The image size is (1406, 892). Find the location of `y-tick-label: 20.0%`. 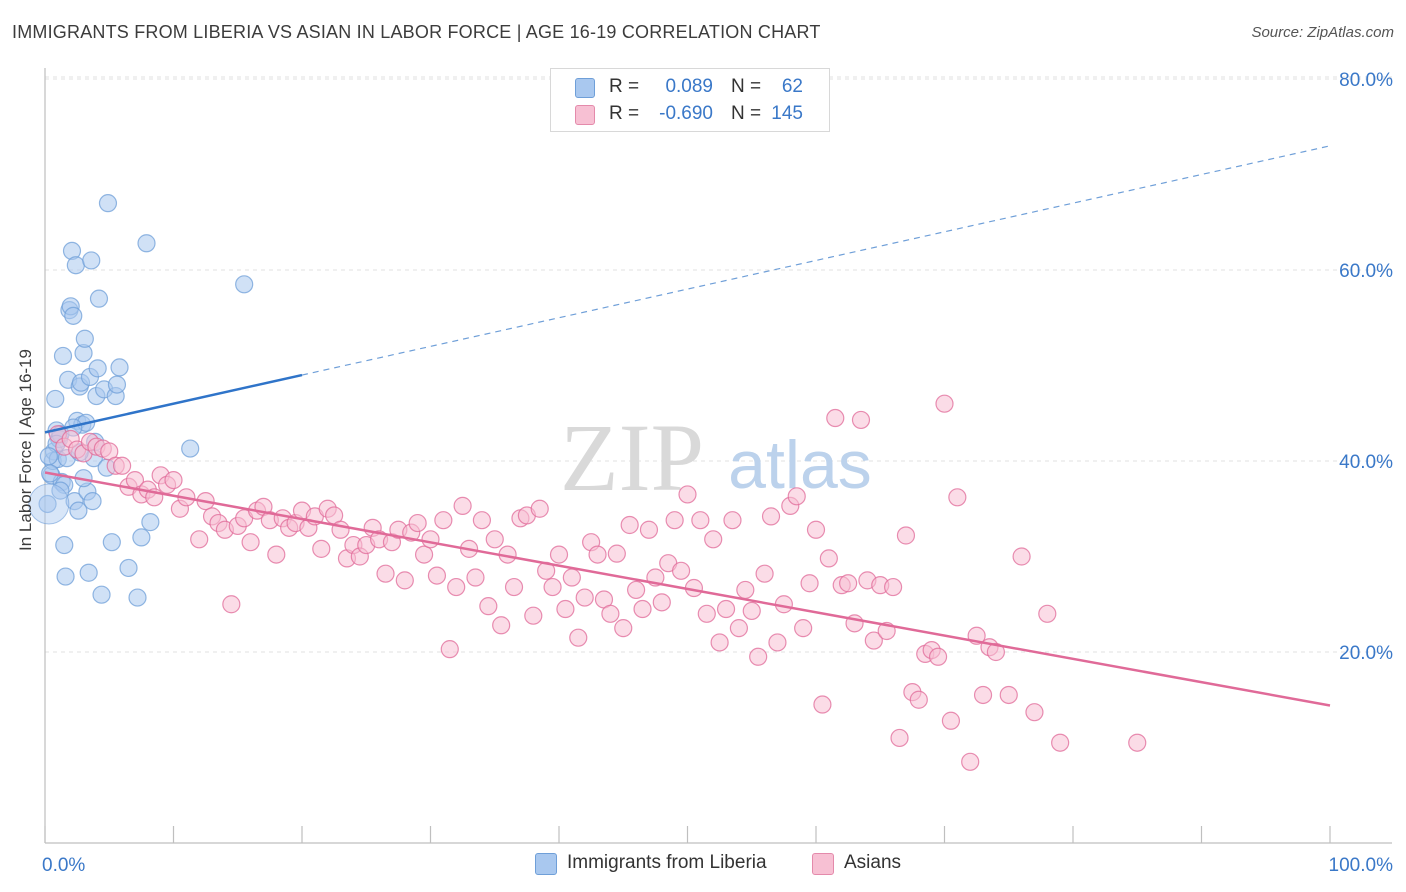

y-tick-label: 20.0% is located at coordinates (1366, 653).